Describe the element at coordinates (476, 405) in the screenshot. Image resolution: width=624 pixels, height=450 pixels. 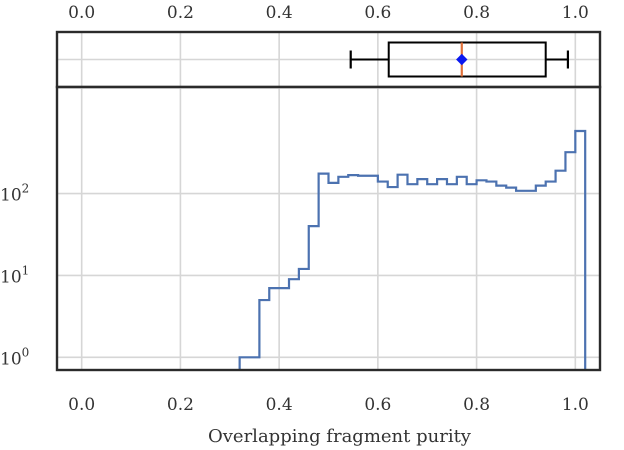
I see `histogram-x-tick-label: 0.8` at that location.